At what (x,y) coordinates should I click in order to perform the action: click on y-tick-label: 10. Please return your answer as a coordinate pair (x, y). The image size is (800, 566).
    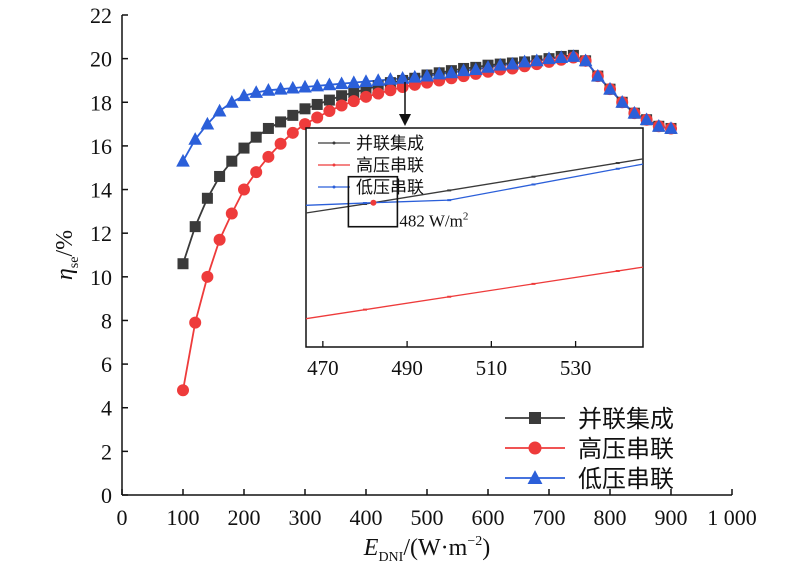
    Looking at the image, I should click on (101, 277).